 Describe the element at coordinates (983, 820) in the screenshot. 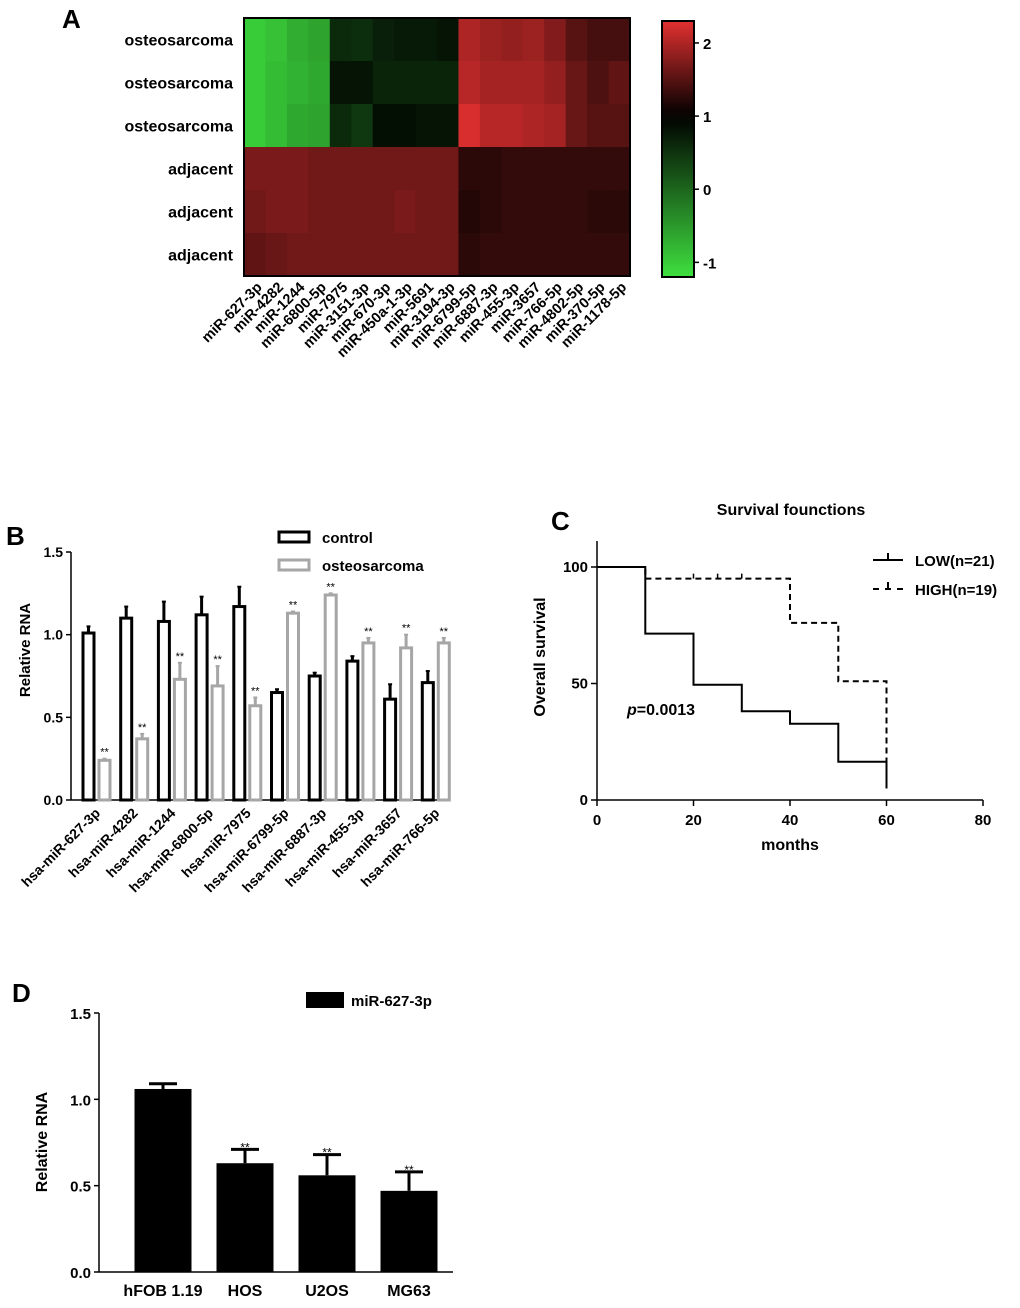

I see `x-tick-label: 80` at that location.